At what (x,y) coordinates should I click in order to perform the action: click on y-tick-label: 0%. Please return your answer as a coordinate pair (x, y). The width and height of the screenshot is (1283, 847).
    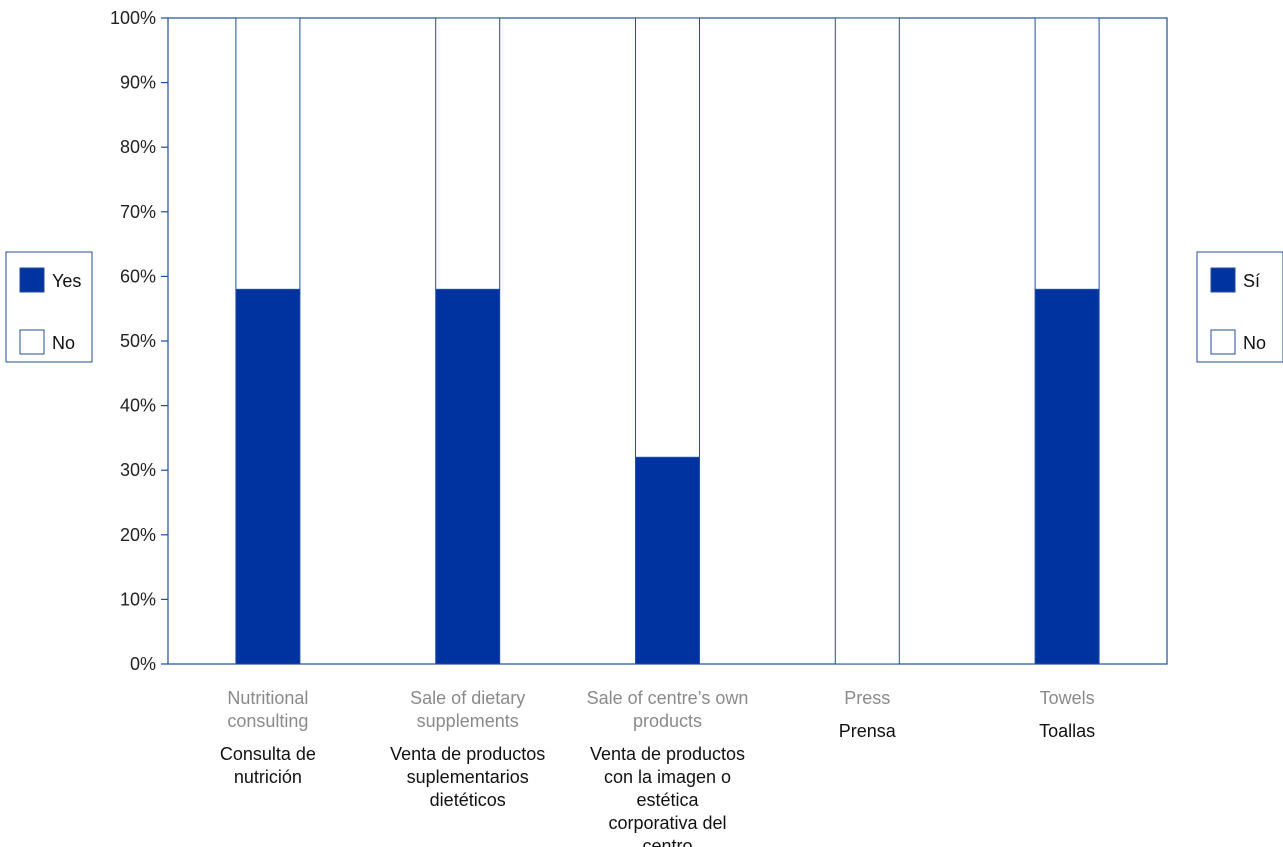
    Looking at the image, I should click on (143, 664).